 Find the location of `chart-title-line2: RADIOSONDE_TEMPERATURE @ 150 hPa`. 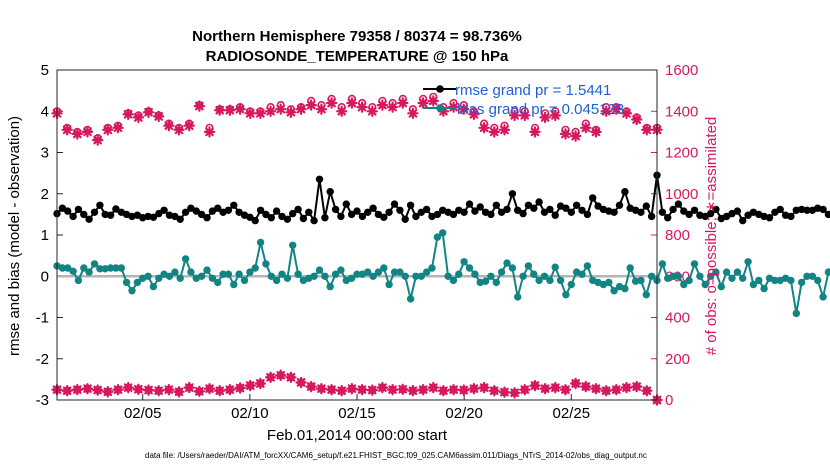

chart-title-line2: RADIOSONDE_TEMPERATURE @ 150 hPa is located at coordinates (357, 56).